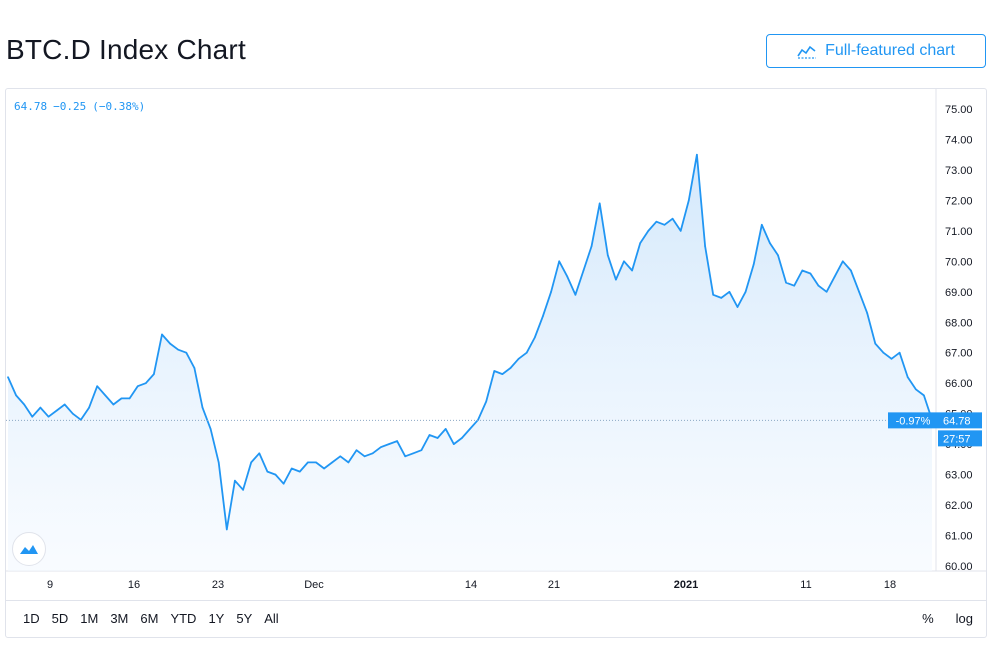 The image size is (1003, 654). Describe the element at coordinates (913, 420) in the screenshot. I see `pct-change-tag` at that location.